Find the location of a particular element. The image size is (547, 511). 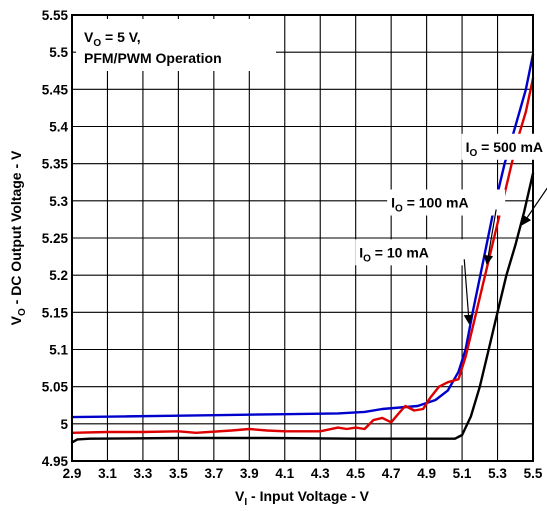

series-label-rest: = 500 mA is located at coordinates (510, 147).